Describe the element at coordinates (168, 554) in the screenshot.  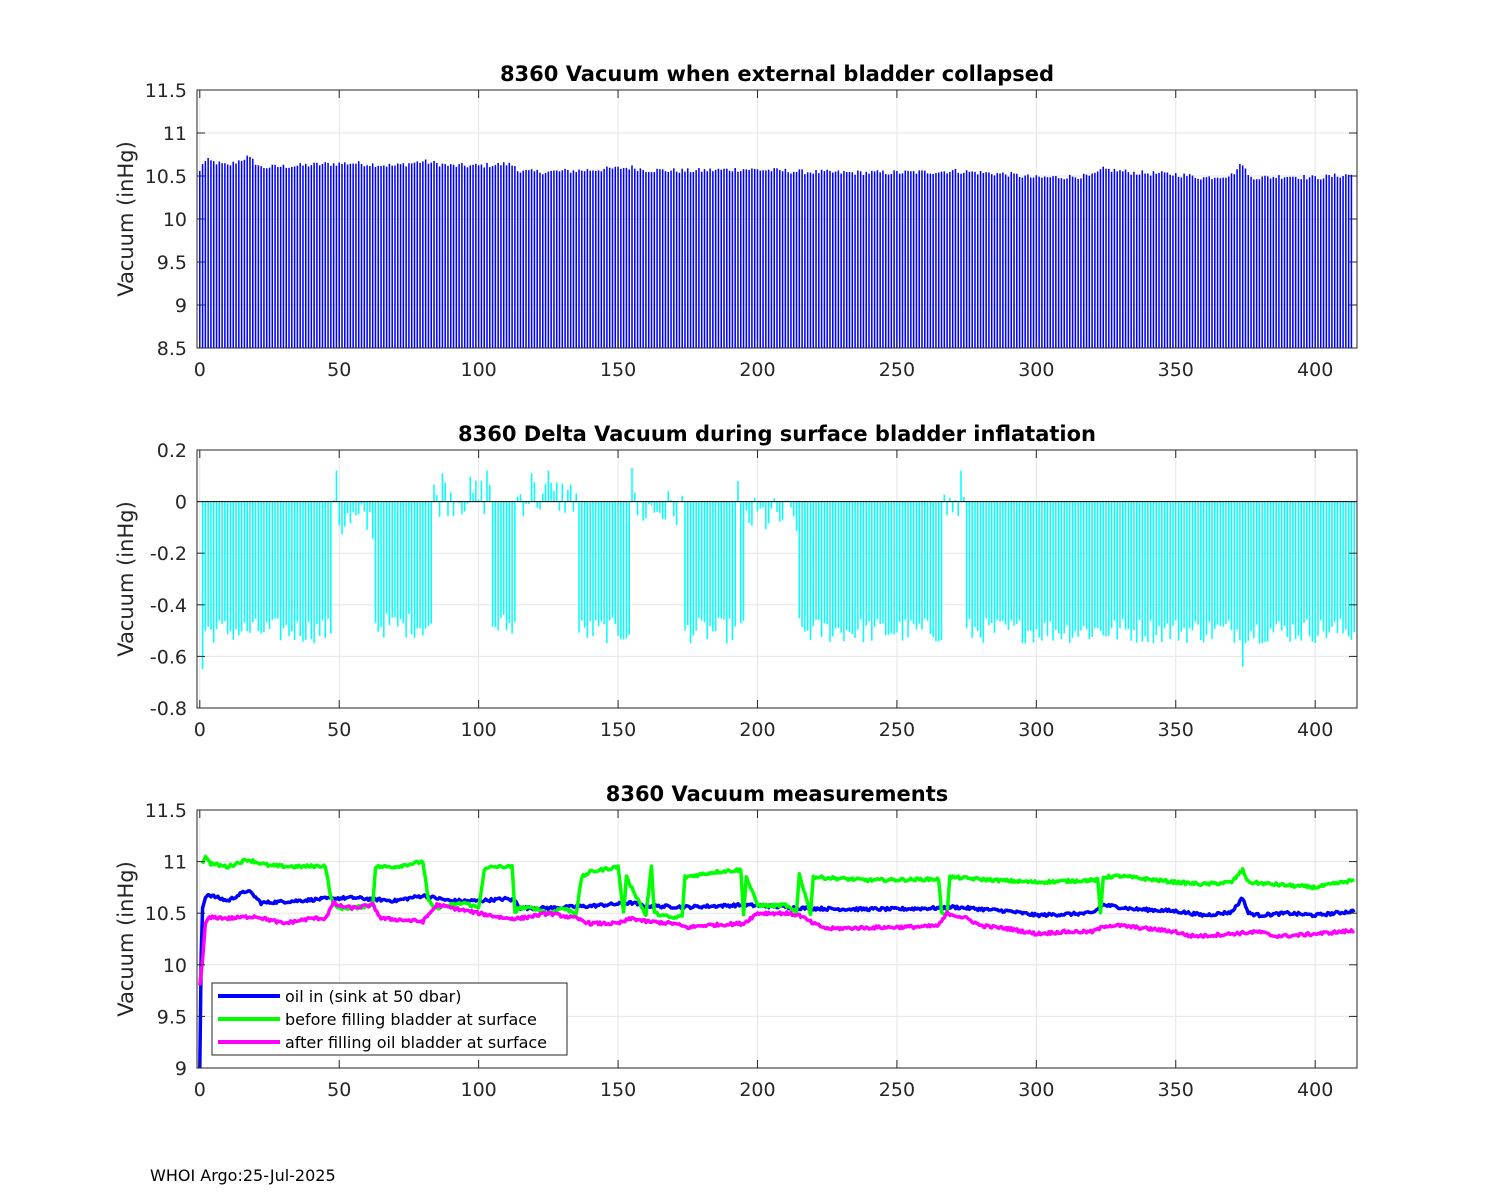
I see `y-tick-label: -0.2` at that location.